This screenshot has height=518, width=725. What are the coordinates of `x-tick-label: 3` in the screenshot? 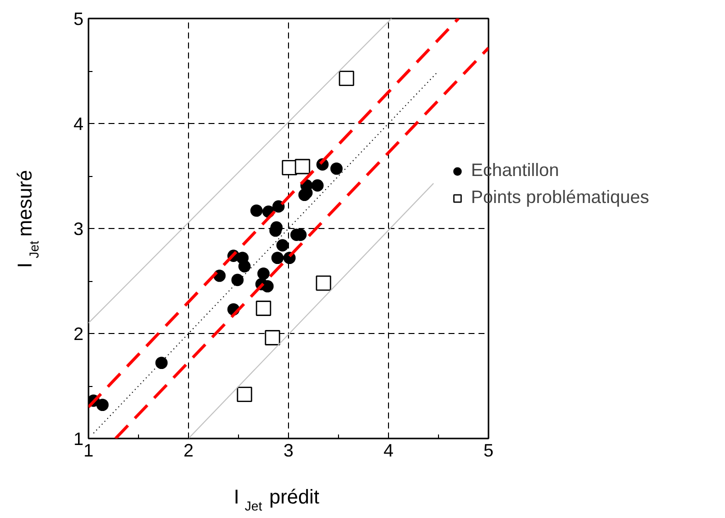 It's located at (288, 450).